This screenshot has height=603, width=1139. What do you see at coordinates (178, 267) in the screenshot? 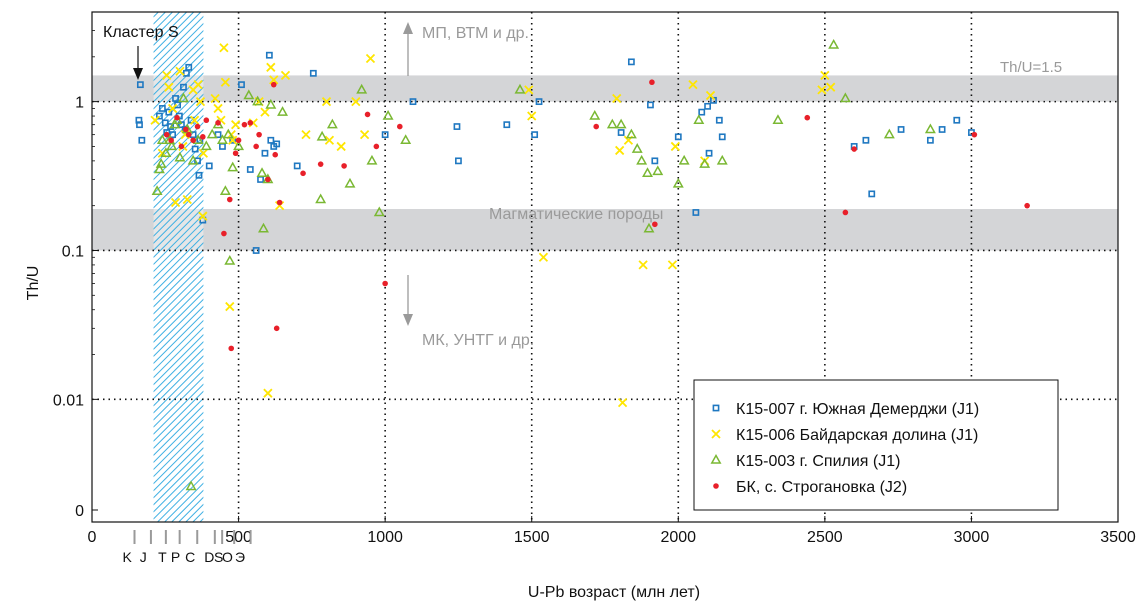
I see `cluster-band` at bounding box center [178, 267].